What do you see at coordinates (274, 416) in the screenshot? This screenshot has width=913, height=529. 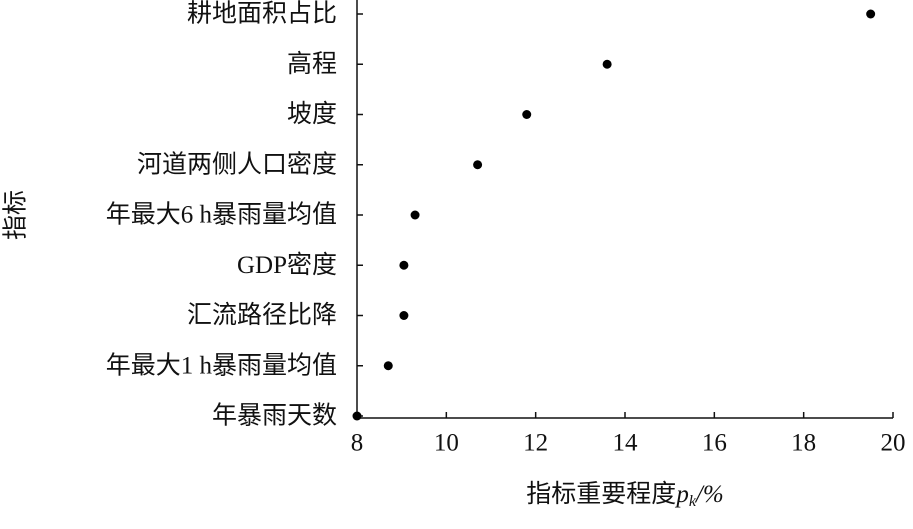 I see `y-tick-label: 年暴雨天数` at bounding box center [274, 416].